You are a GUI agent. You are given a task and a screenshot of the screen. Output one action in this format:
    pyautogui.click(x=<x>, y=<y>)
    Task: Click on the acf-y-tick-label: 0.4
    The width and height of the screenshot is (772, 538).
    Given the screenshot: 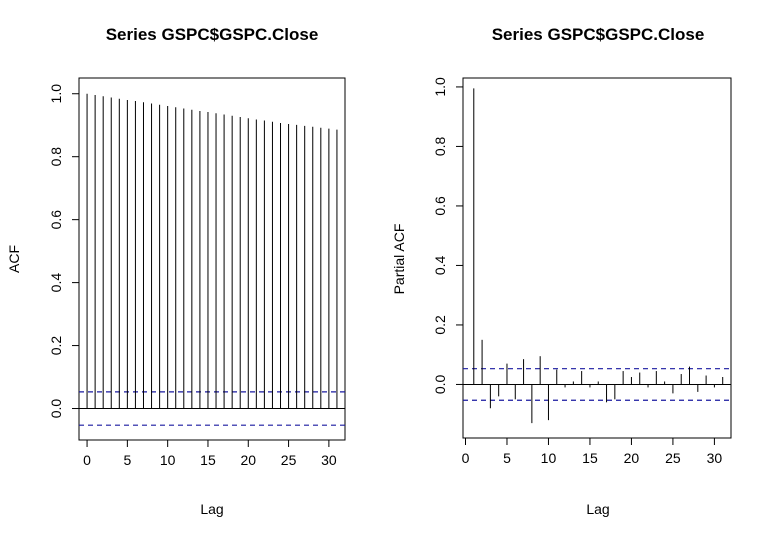 What is the action you would take?
    pyautogui.click(x=56, y=283)
    